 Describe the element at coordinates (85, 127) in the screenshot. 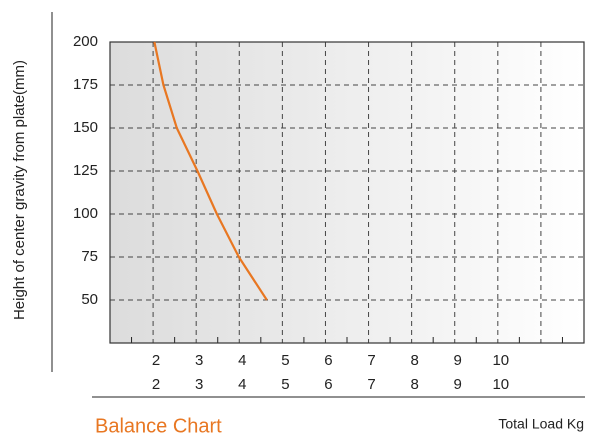

I see `y-tick-label: 150` at that location.